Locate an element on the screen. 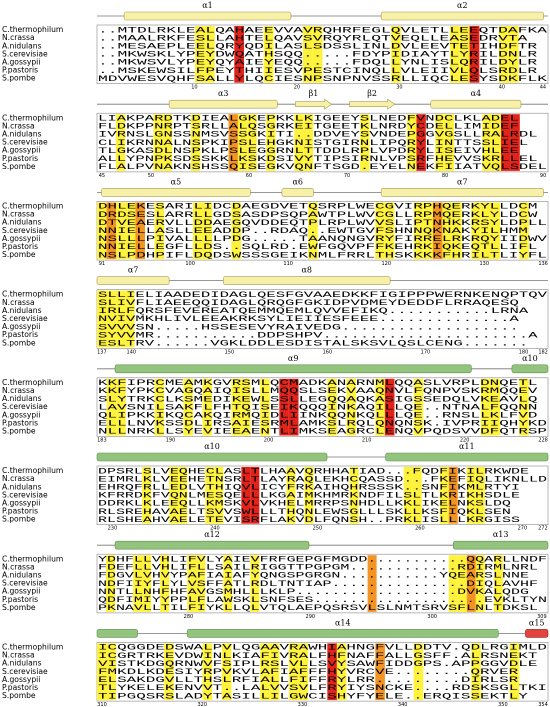  ruler-label: 110 is located at coordinates (288, 264).